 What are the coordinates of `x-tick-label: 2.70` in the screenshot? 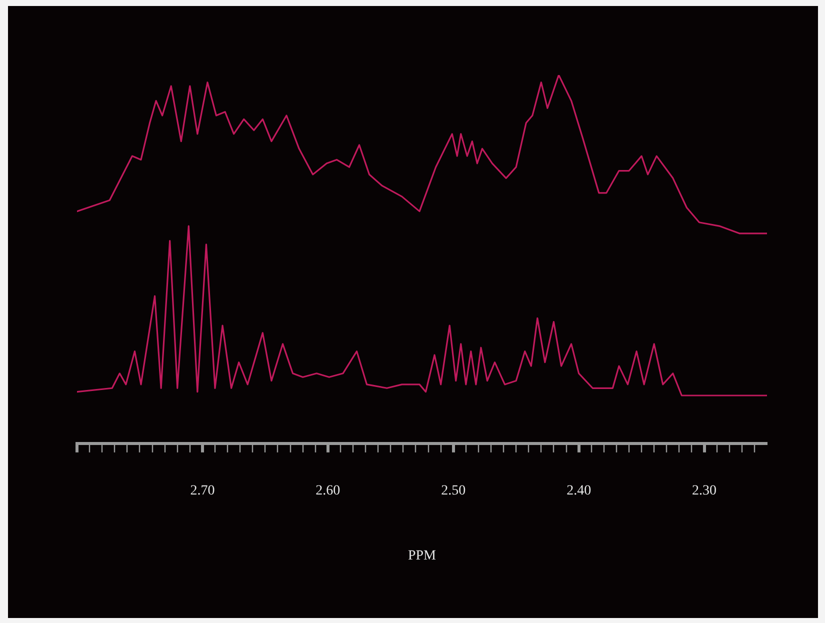 It's located at (202, 490).